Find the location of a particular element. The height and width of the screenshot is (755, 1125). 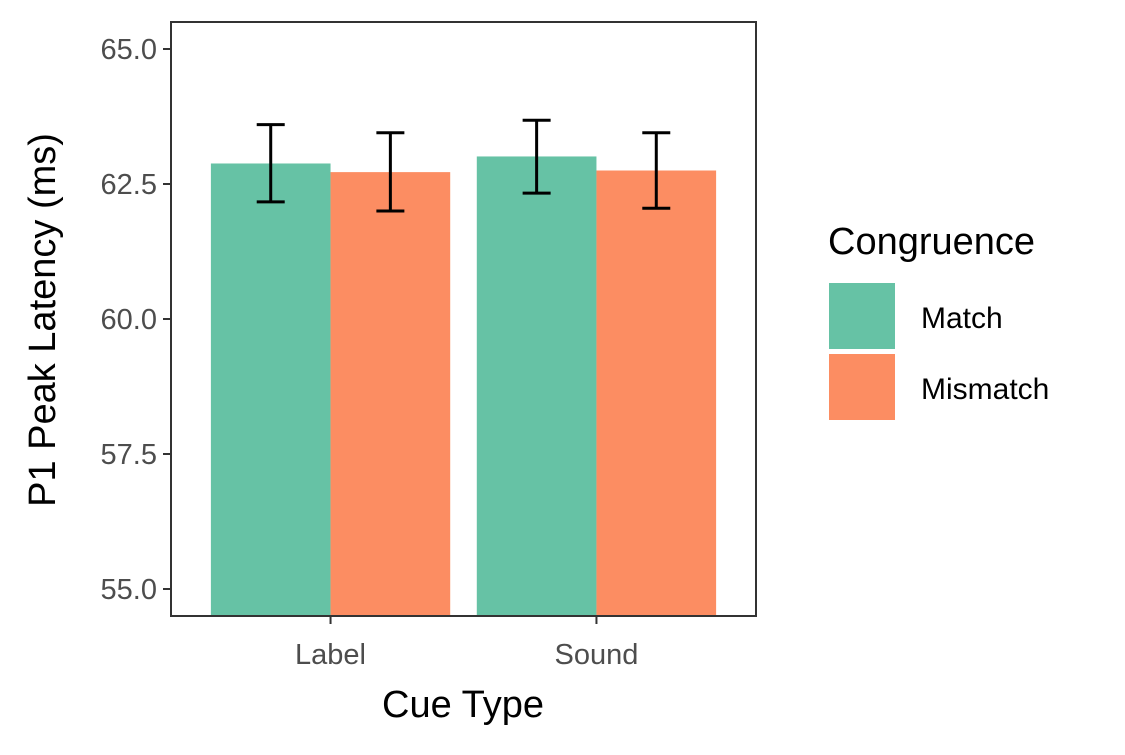

legend-items: Match Mismatch is located at coordinates (939, 351).